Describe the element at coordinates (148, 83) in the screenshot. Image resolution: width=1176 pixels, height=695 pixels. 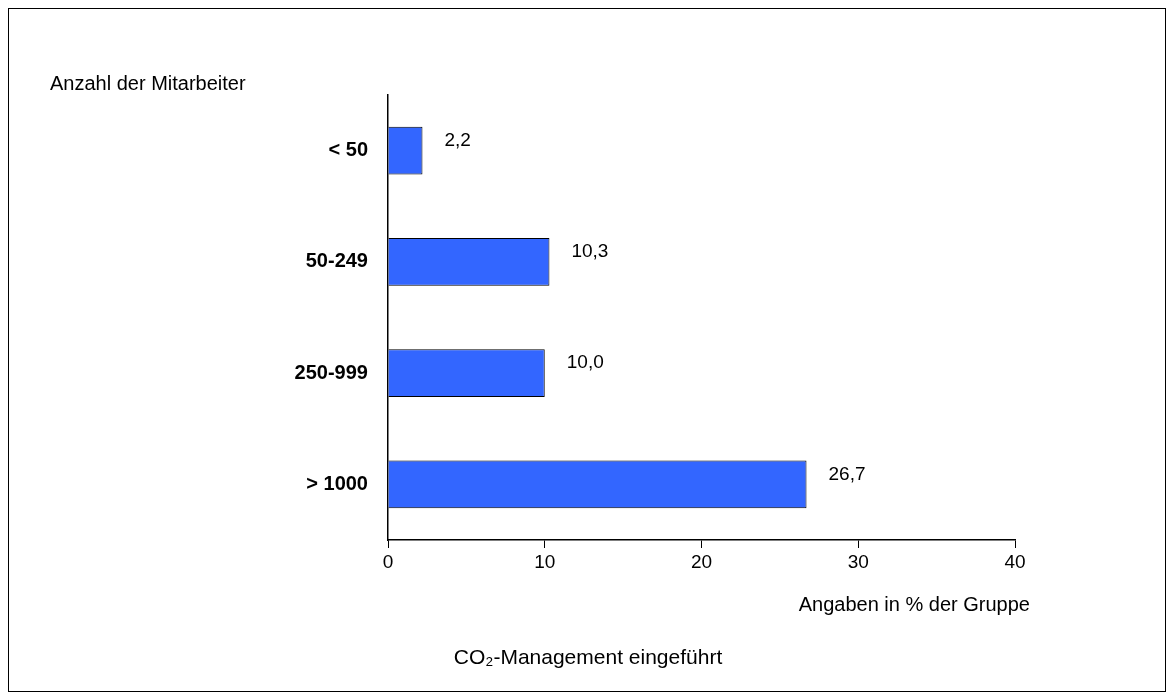
I see `y-axis-title: Anzahl der Mitarbeiter` at that location.